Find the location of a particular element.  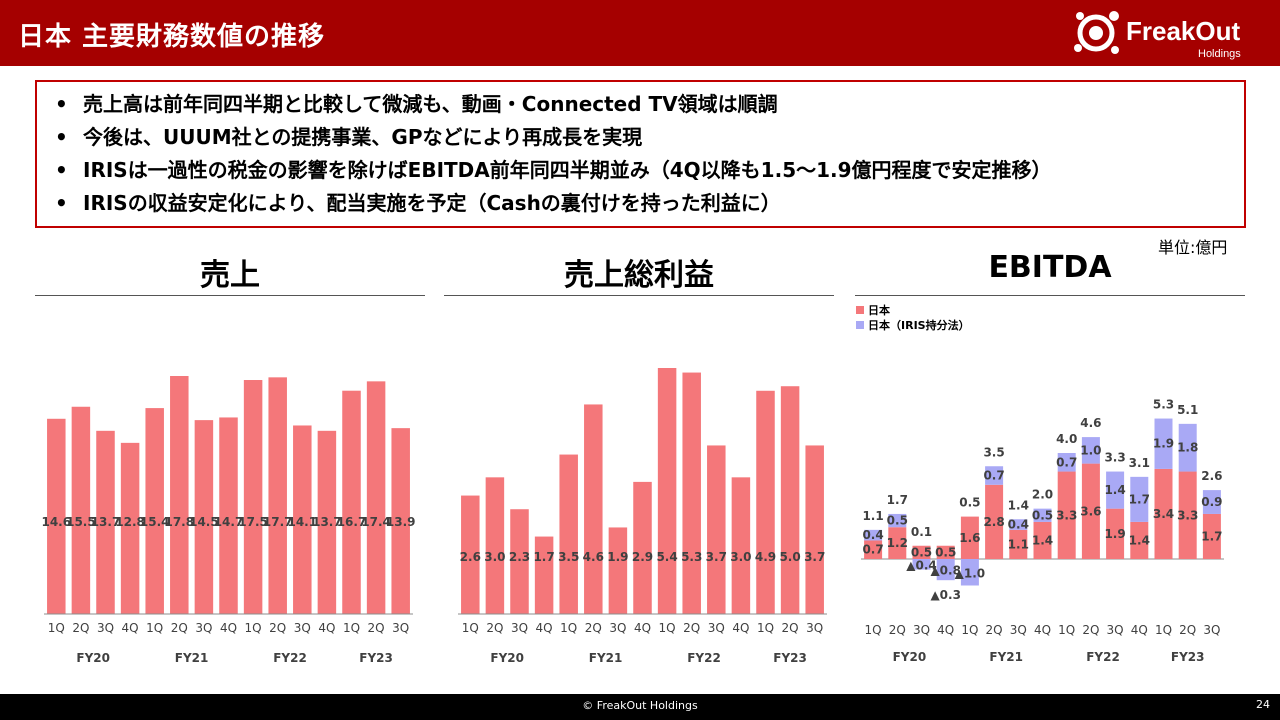

total-label: 2.6 is located at coordinates (1211, 476).